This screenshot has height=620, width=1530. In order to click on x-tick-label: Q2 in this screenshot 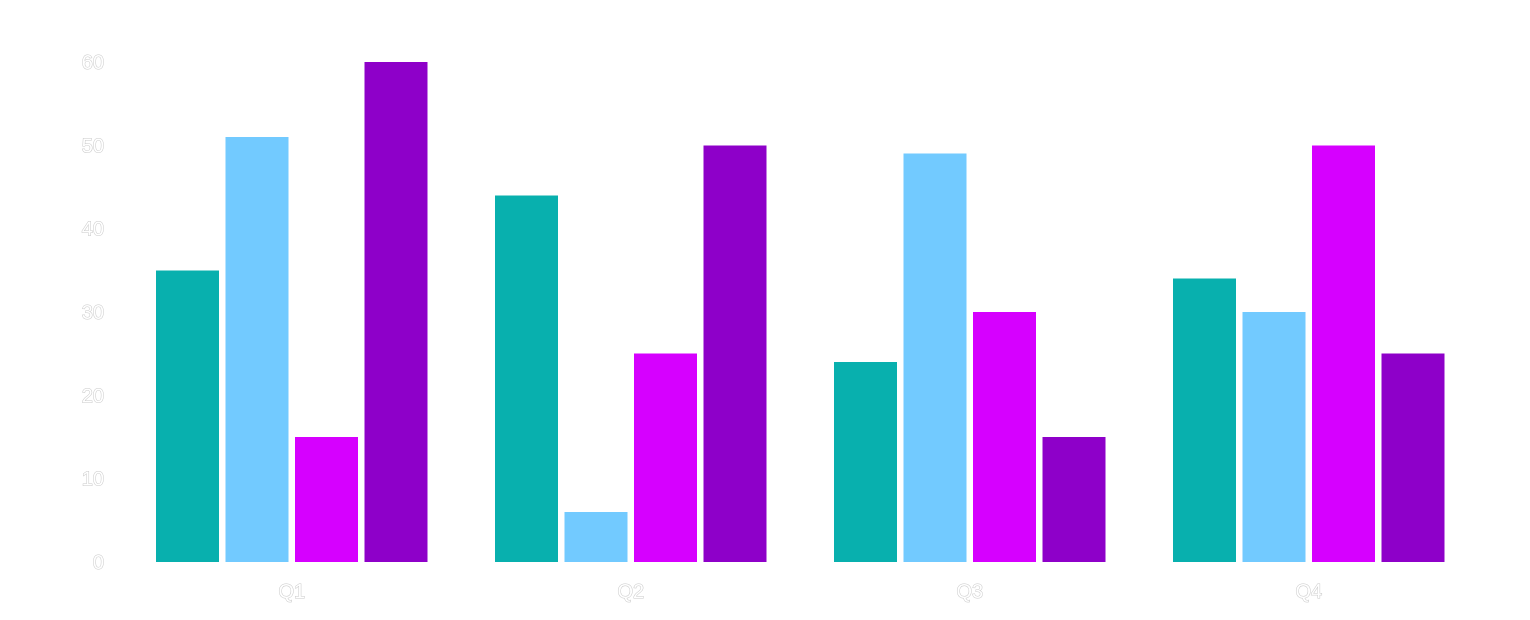, I will do `click(630, 592)`.